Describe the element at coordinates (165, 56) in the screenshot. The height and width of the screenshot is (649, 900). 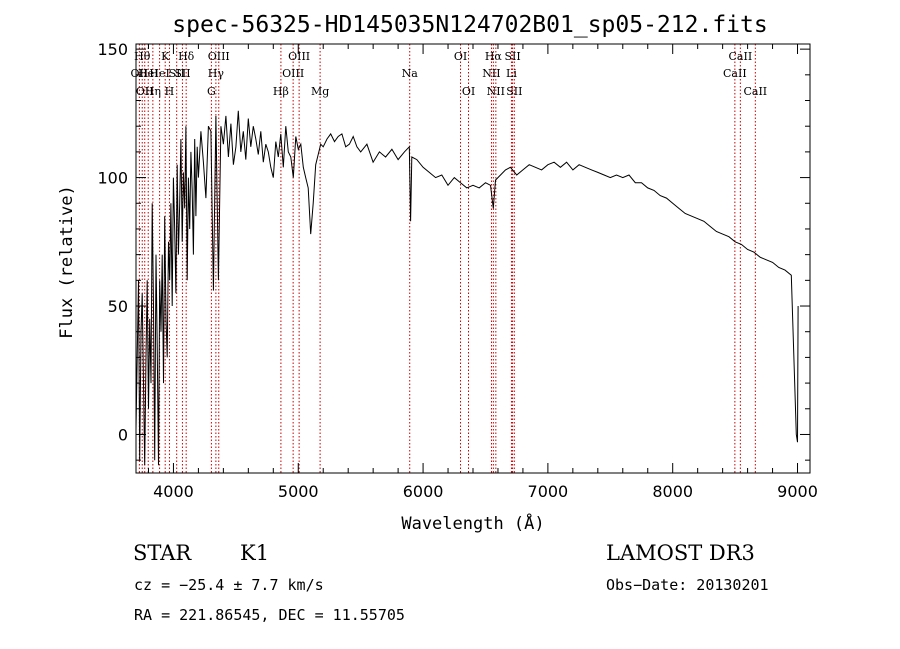
I see `line-id-label: K` at that location.